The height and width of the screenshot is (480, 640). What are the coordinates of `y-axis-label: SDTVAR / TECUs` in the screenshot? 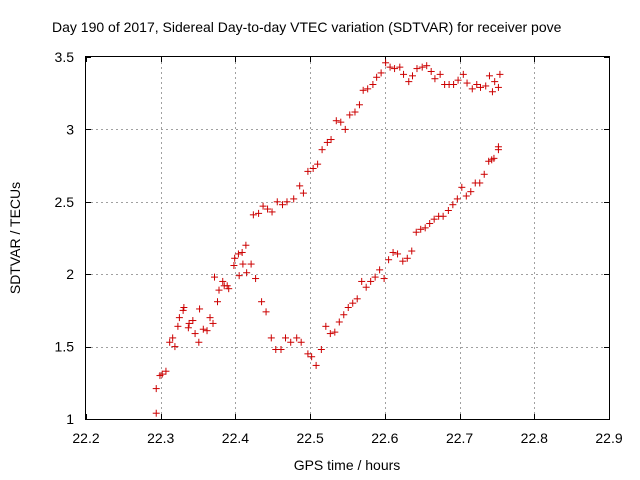 It's located at (15, 238).